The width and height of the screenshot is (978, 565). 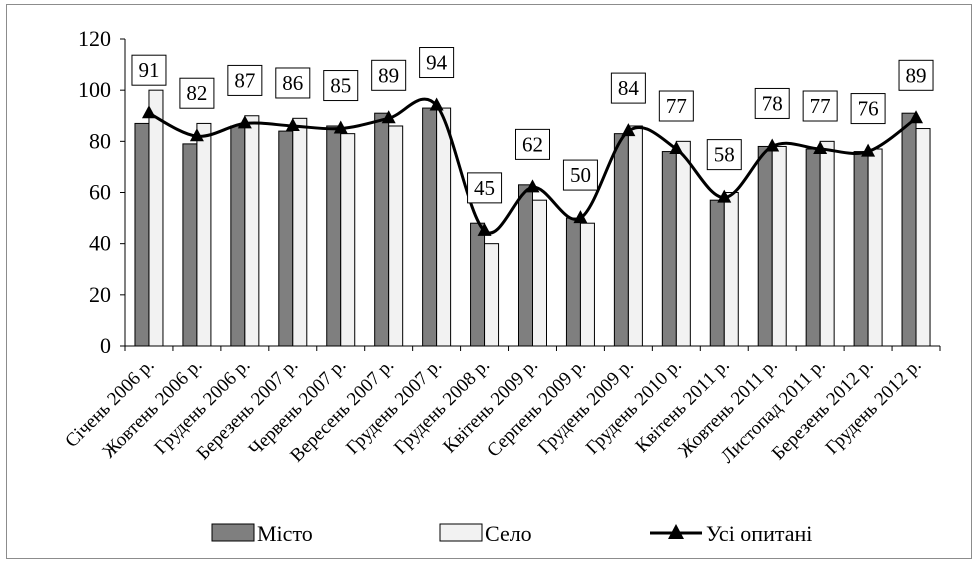 I want to click on data-label: 45, so click(x=484, y=188).